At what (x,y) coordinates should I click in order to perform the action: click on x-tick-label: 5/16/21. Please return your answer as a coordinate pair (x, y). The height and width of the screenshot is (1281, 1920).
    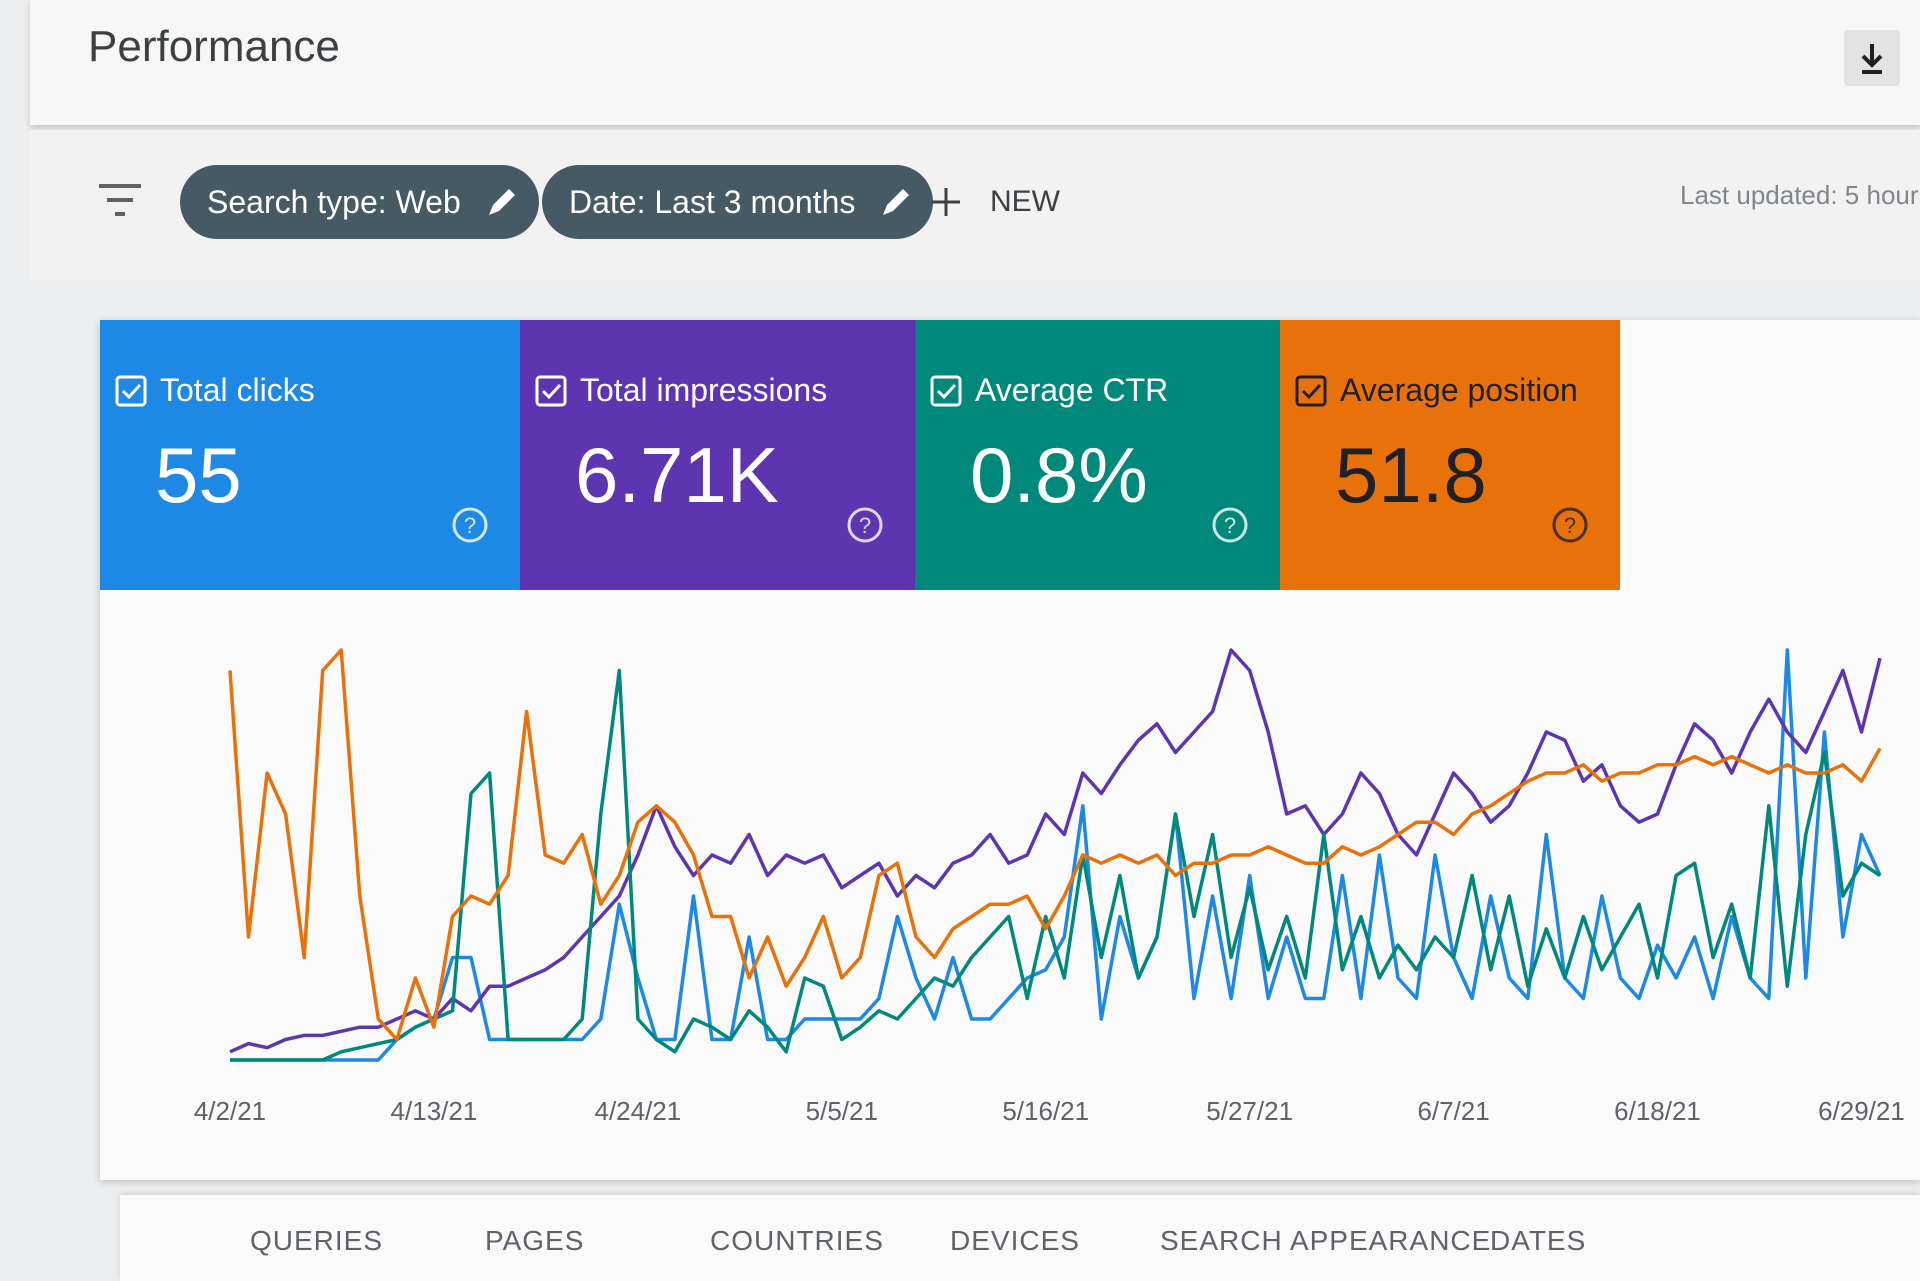
    Looking at the image, I should click on (1045, 1111).